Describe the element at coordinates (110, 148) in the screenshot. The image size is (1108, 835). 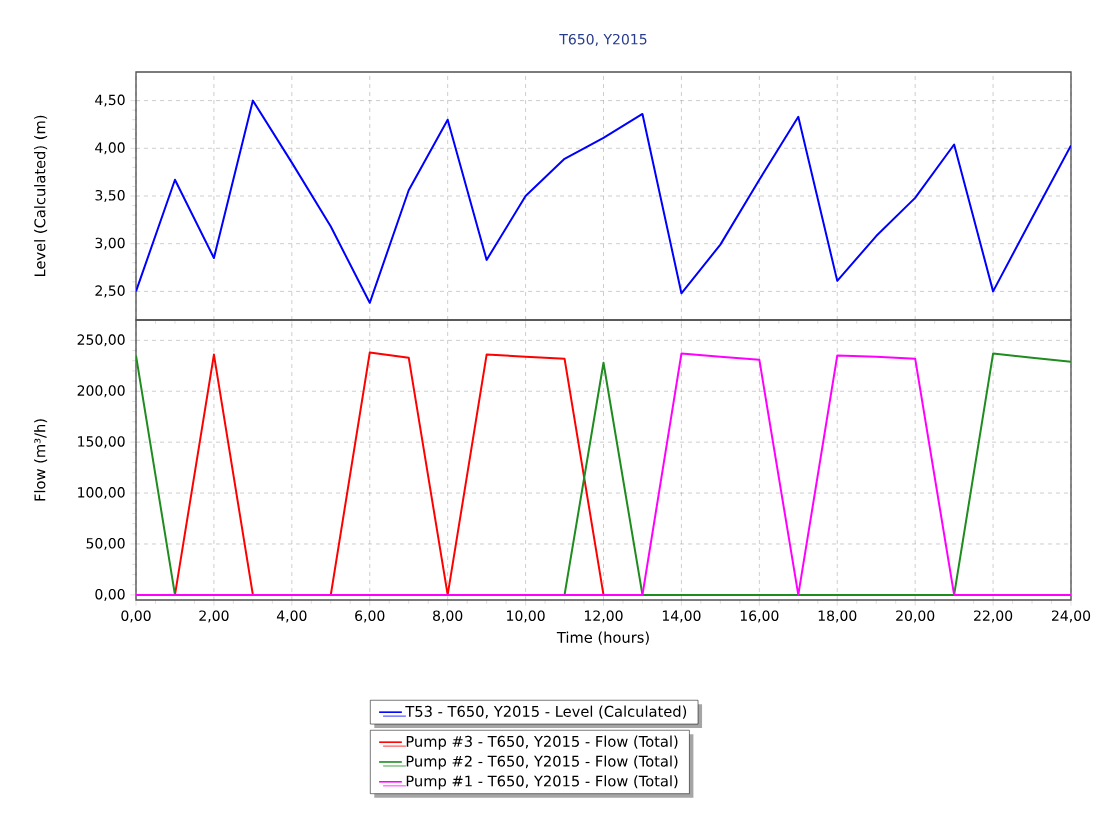
I see `y-tick-label: 4,00` at that location.